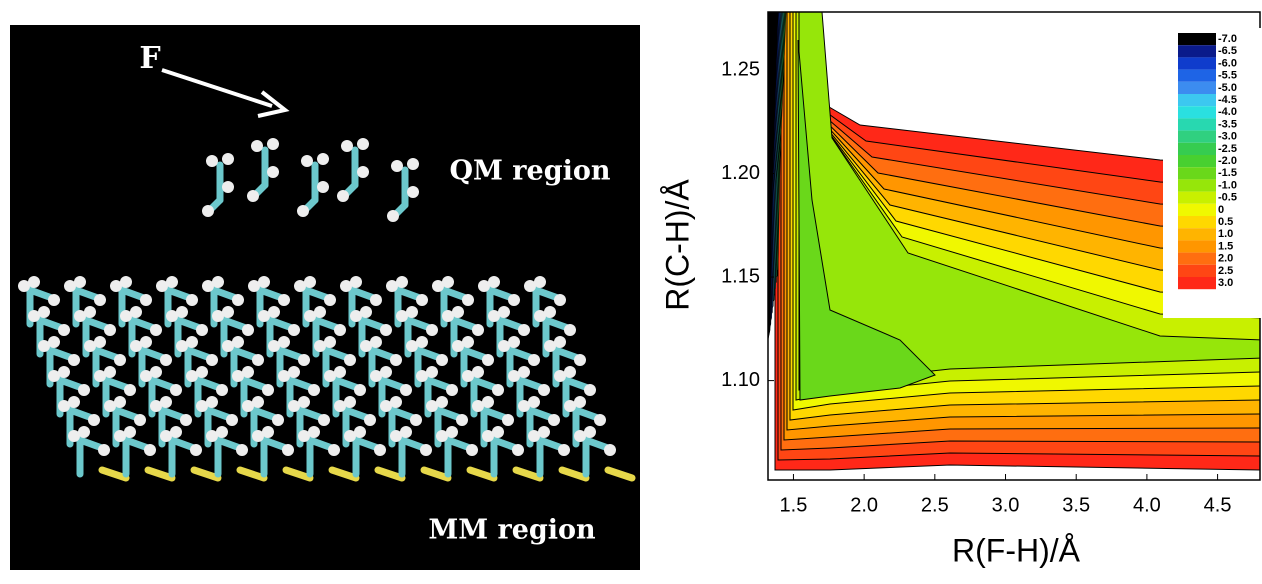  Describe the element at coordinates (1225, 246) in the screenshot. I see `colorbar-label: 1.5` at that location.